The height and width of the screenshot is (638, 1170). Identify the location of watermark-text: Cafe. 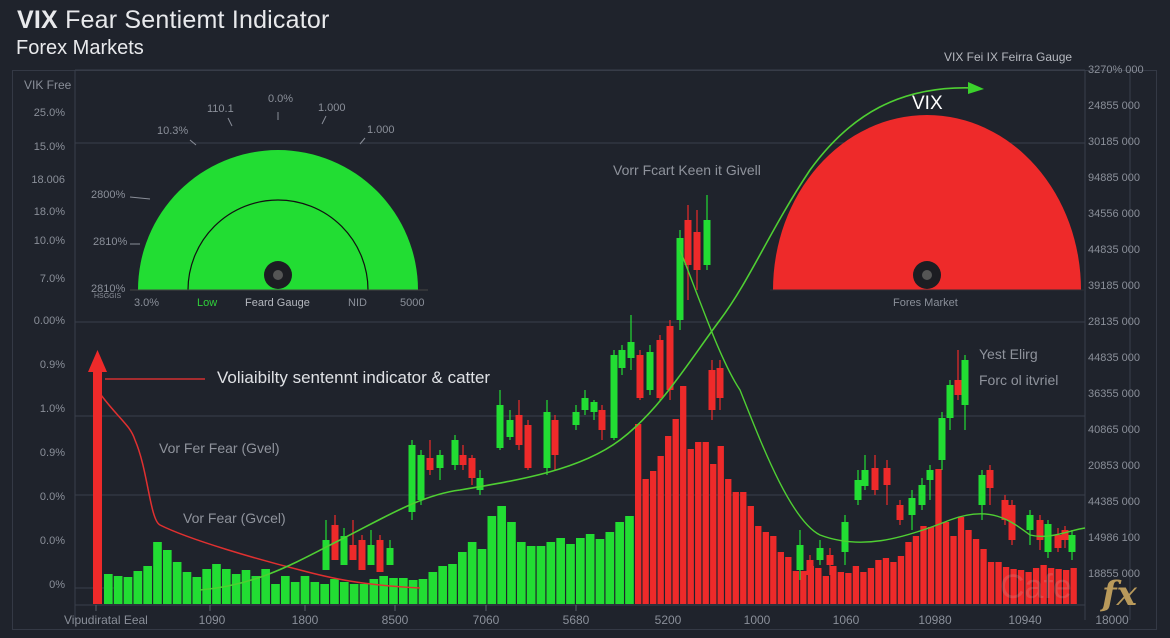
(1036, 587).